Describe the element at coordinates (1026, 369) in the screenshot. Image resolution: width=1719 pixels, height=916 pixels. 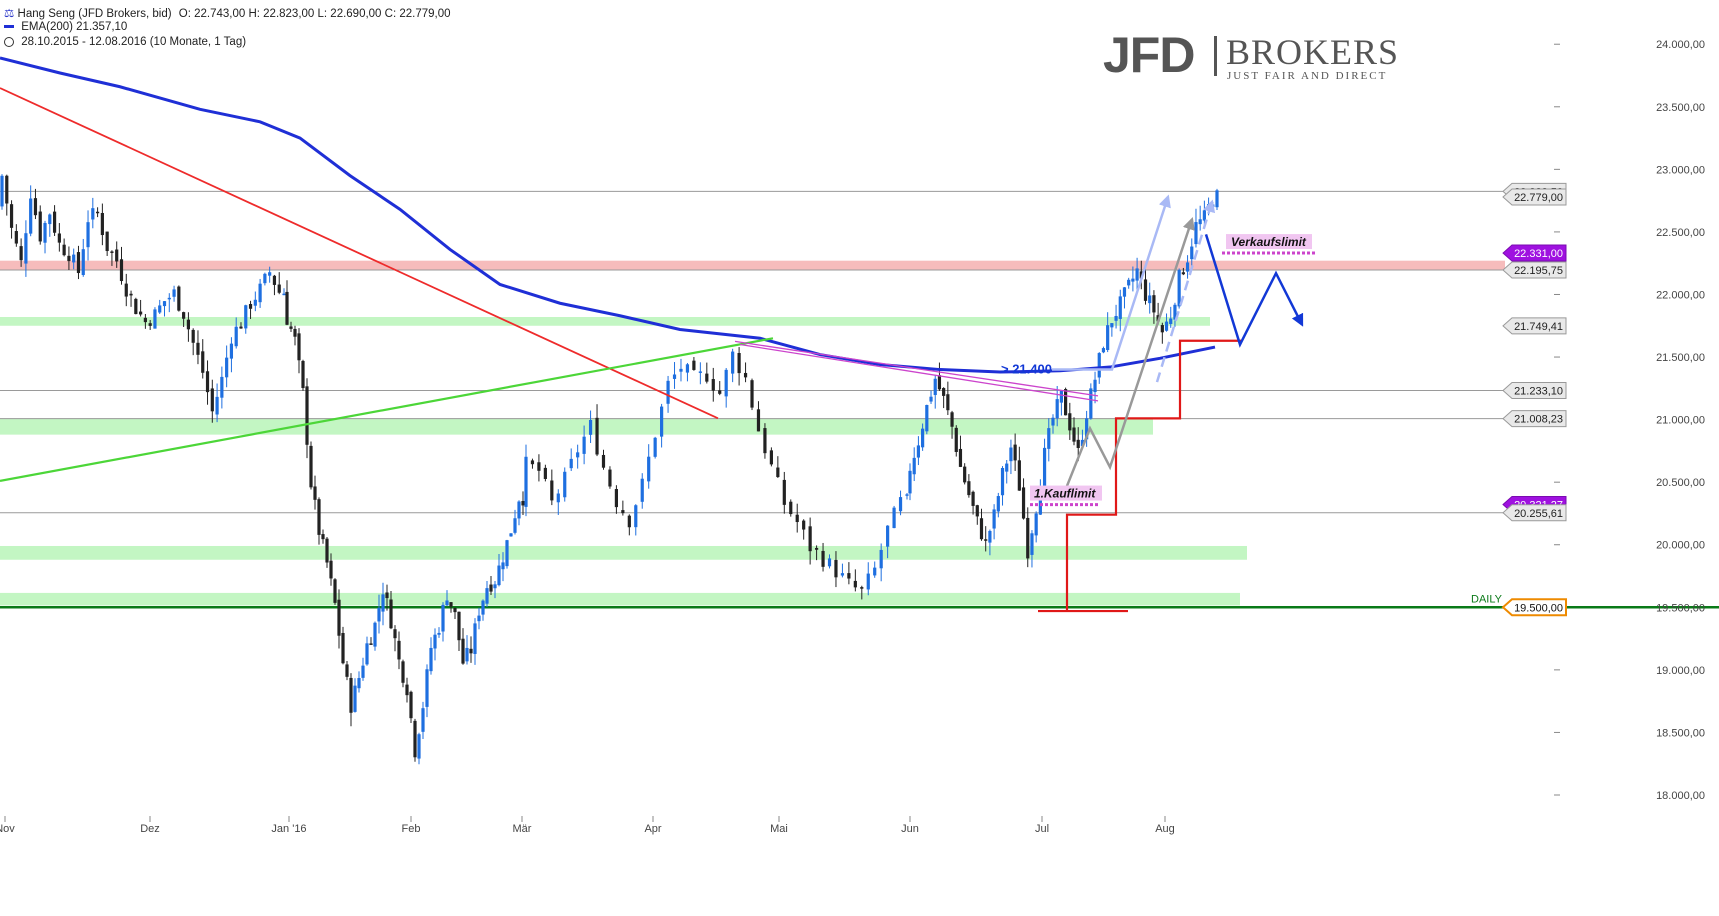
I see `breakout-level-label: > 21.400` at that location.